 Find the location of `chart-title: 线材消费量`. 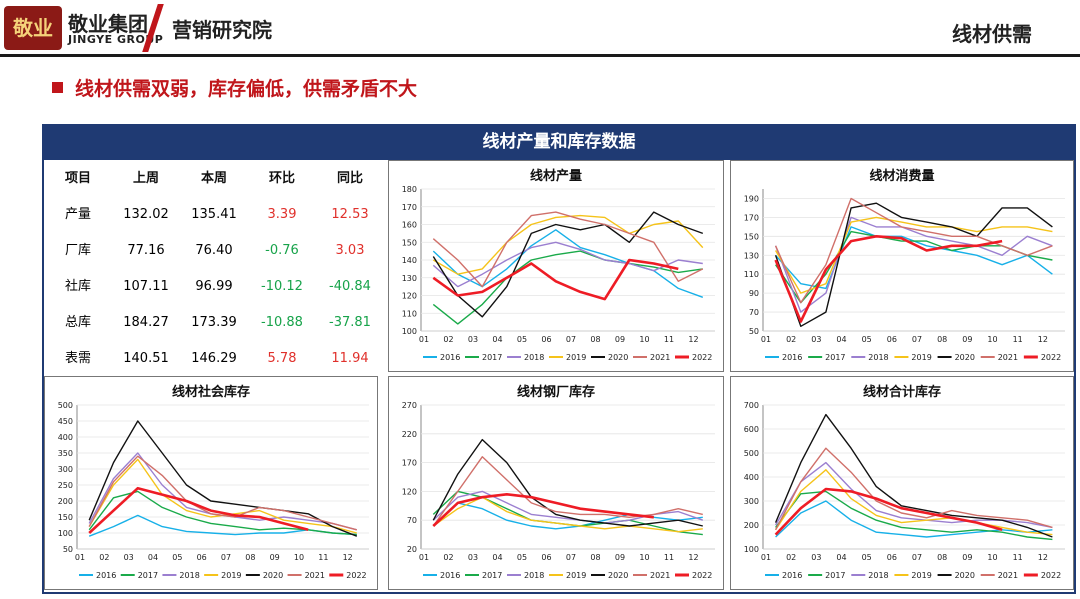

chart-title: 线材消费量 is located at coordinates (901, 176).